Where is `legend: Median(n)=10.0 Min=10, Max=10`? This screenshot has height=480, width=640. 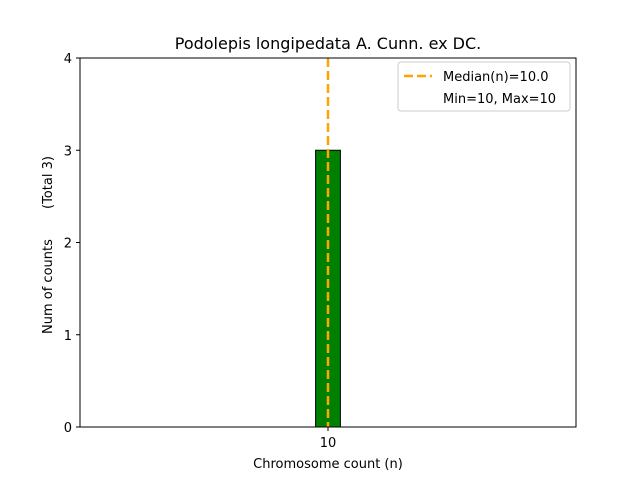 legend: Median(n)=10.0 Min=10, Max=10 is located at coordinates (484, 86).